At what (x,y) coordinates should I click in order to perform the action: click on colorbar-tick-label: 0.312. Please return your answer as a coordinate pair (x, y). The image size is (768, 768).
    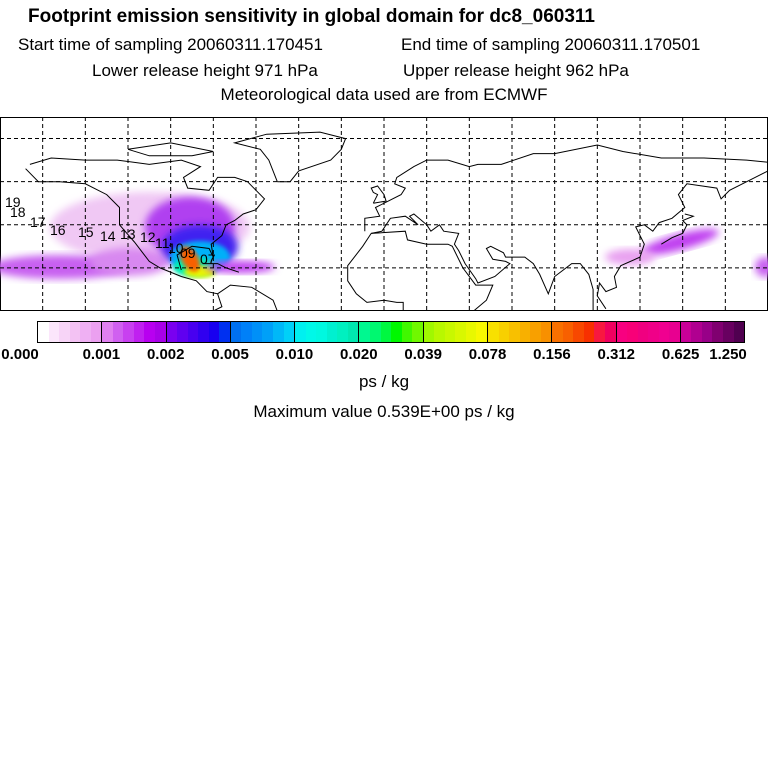
    Looking at the image, I should click on (616, 354).